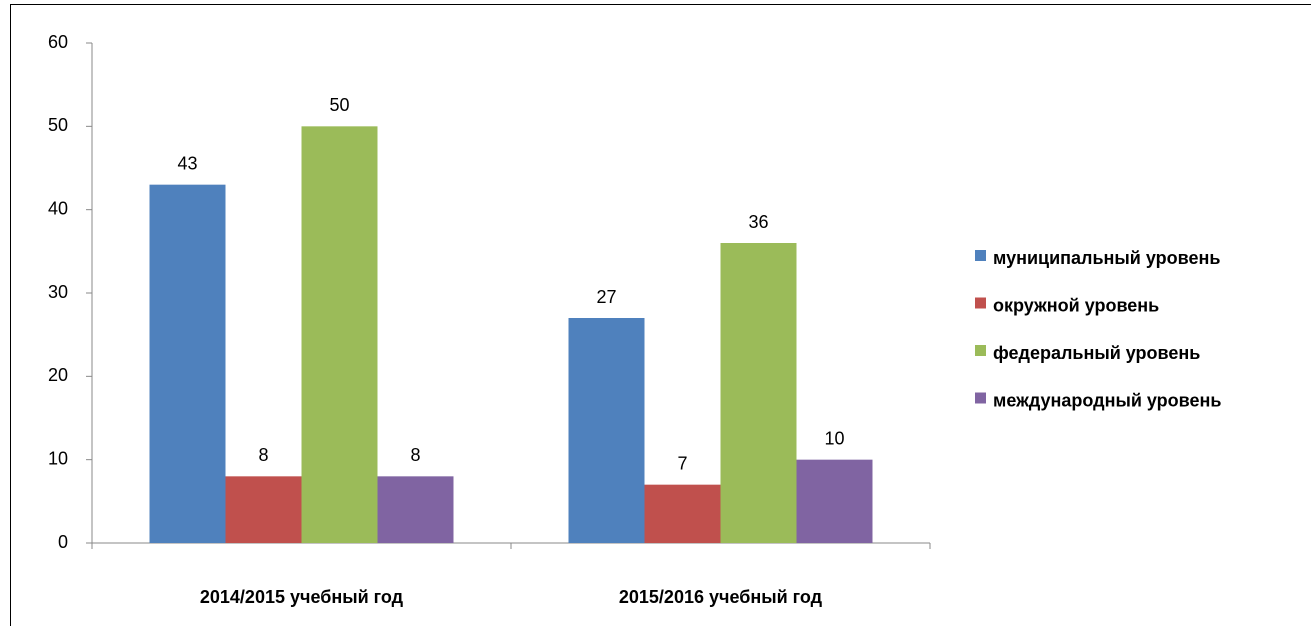  What do you see at coordinates (721, 597) in the screenshot?
I see `x-tick-label: 2015/2016 учебный год` at bounding box center [721, 597].